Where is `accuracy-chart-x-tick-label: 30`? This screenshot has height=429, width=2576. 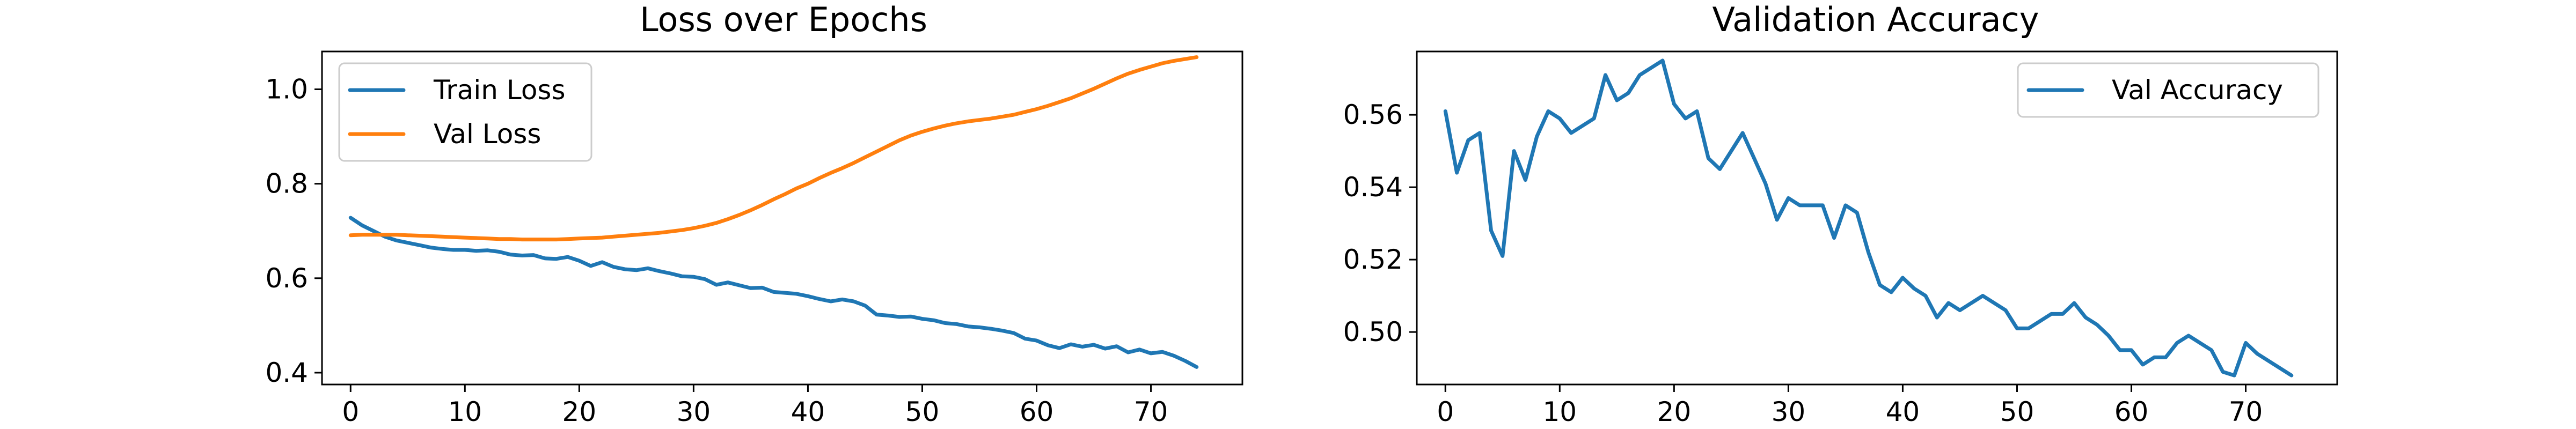
accuracy-chart-x-tick-label: 30 is located at coordinates (1789, 411).